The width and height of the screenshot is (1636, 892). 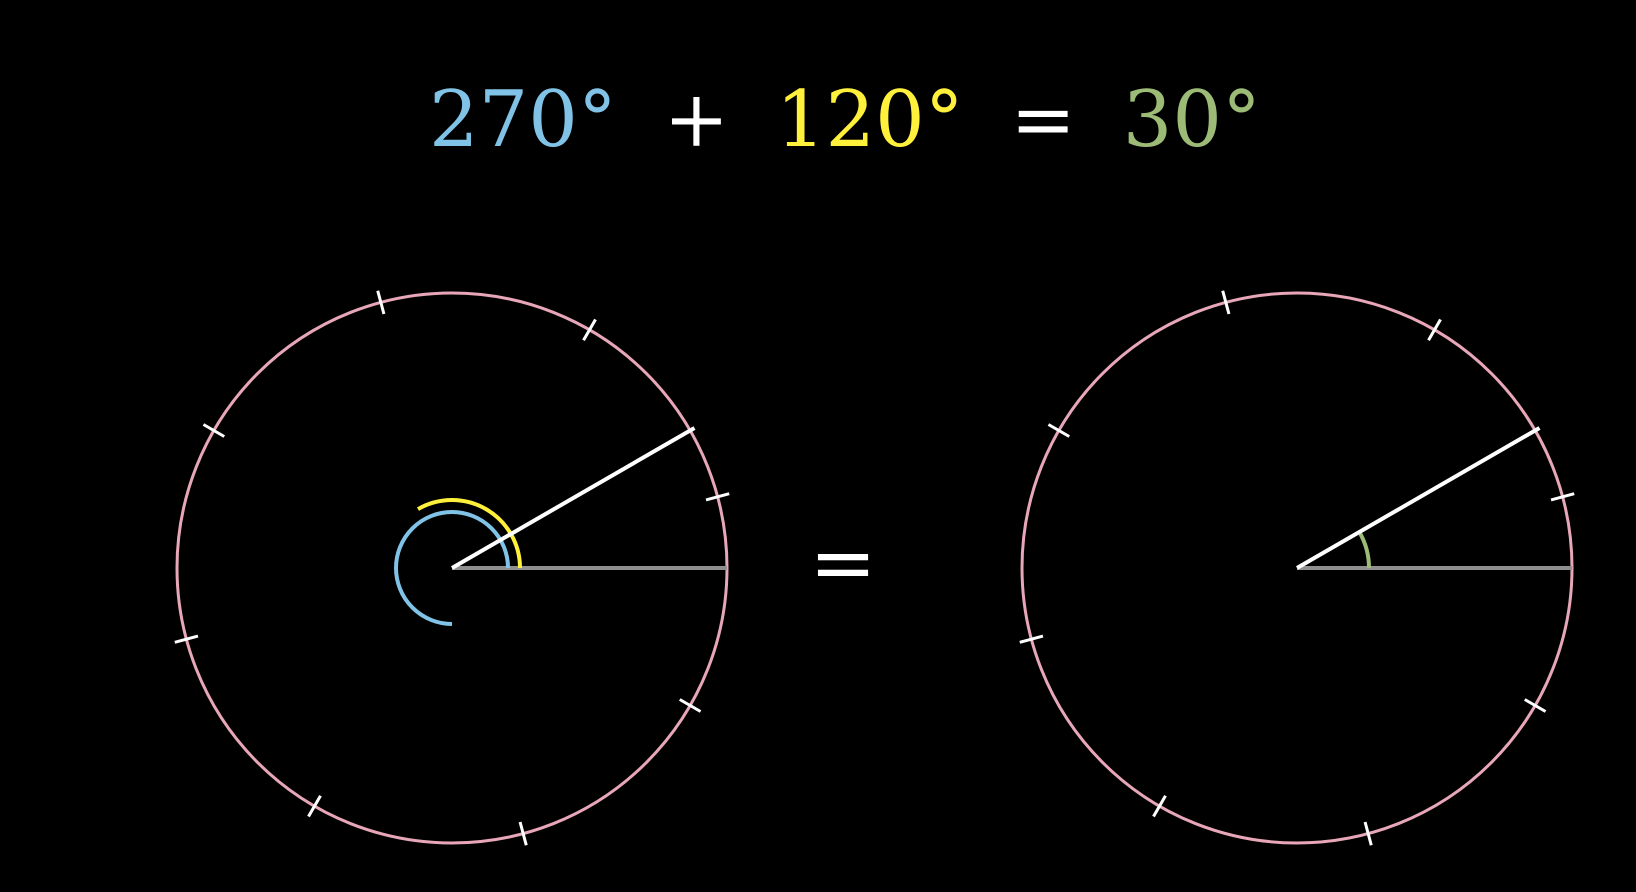 I want to click on middle-equals-sign: =, so click(x=842, y=562).